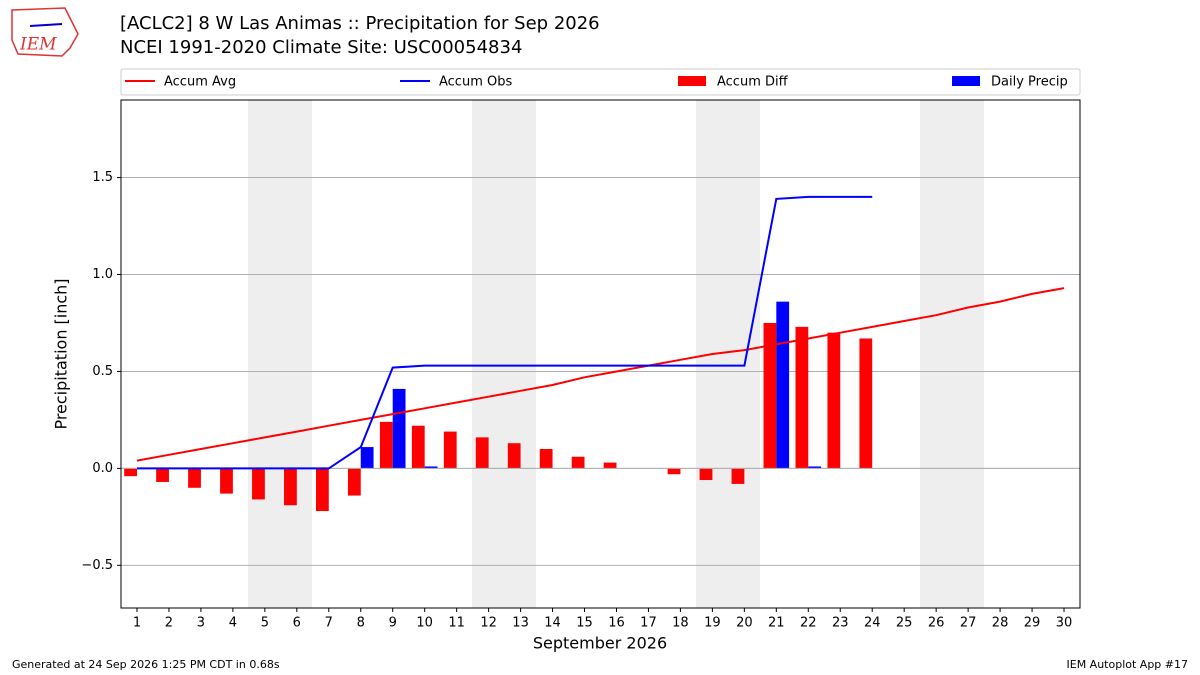  What do you see at coordinates (61, 353) in the screenshot?
I see `y-axis-label: Precipitation [inch]` at bounding box center [61, 353].